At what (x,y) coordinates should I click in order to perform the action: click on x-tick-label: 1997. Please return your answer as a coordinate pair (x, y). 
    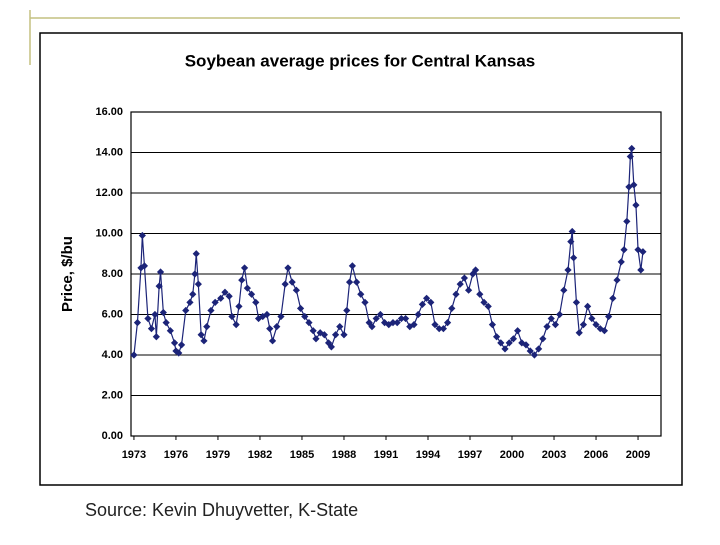
    Looking at the image, I should click on (470, 455).